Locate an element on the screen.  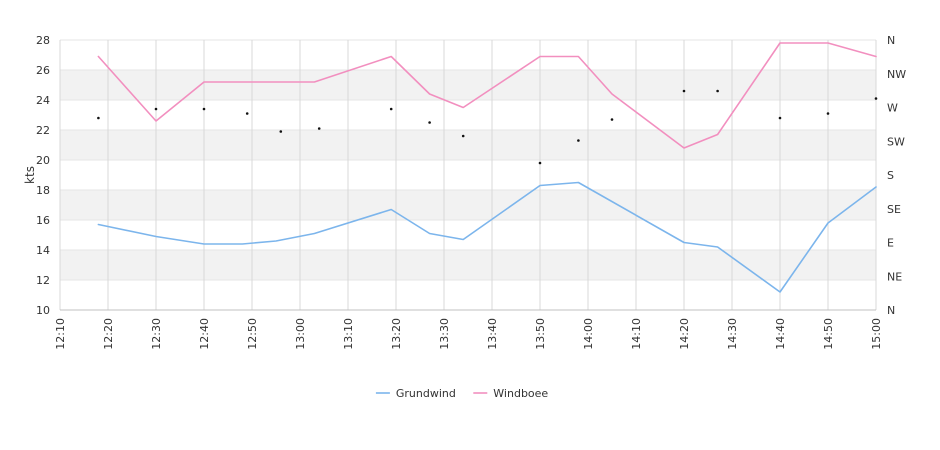
x-tick-label: 12:20 is located at coordinates (108, 334).